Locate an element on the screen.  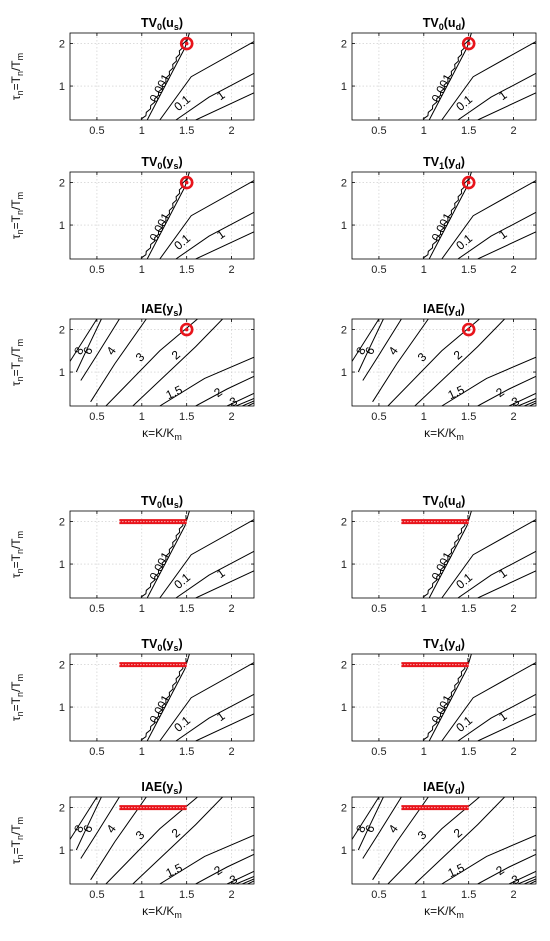
panel-title: TV0(ud) is located at coordinates (444, 24).